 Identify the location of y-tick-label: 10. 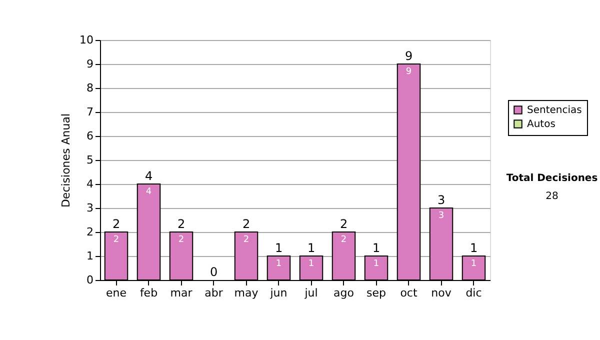
(87, 40).